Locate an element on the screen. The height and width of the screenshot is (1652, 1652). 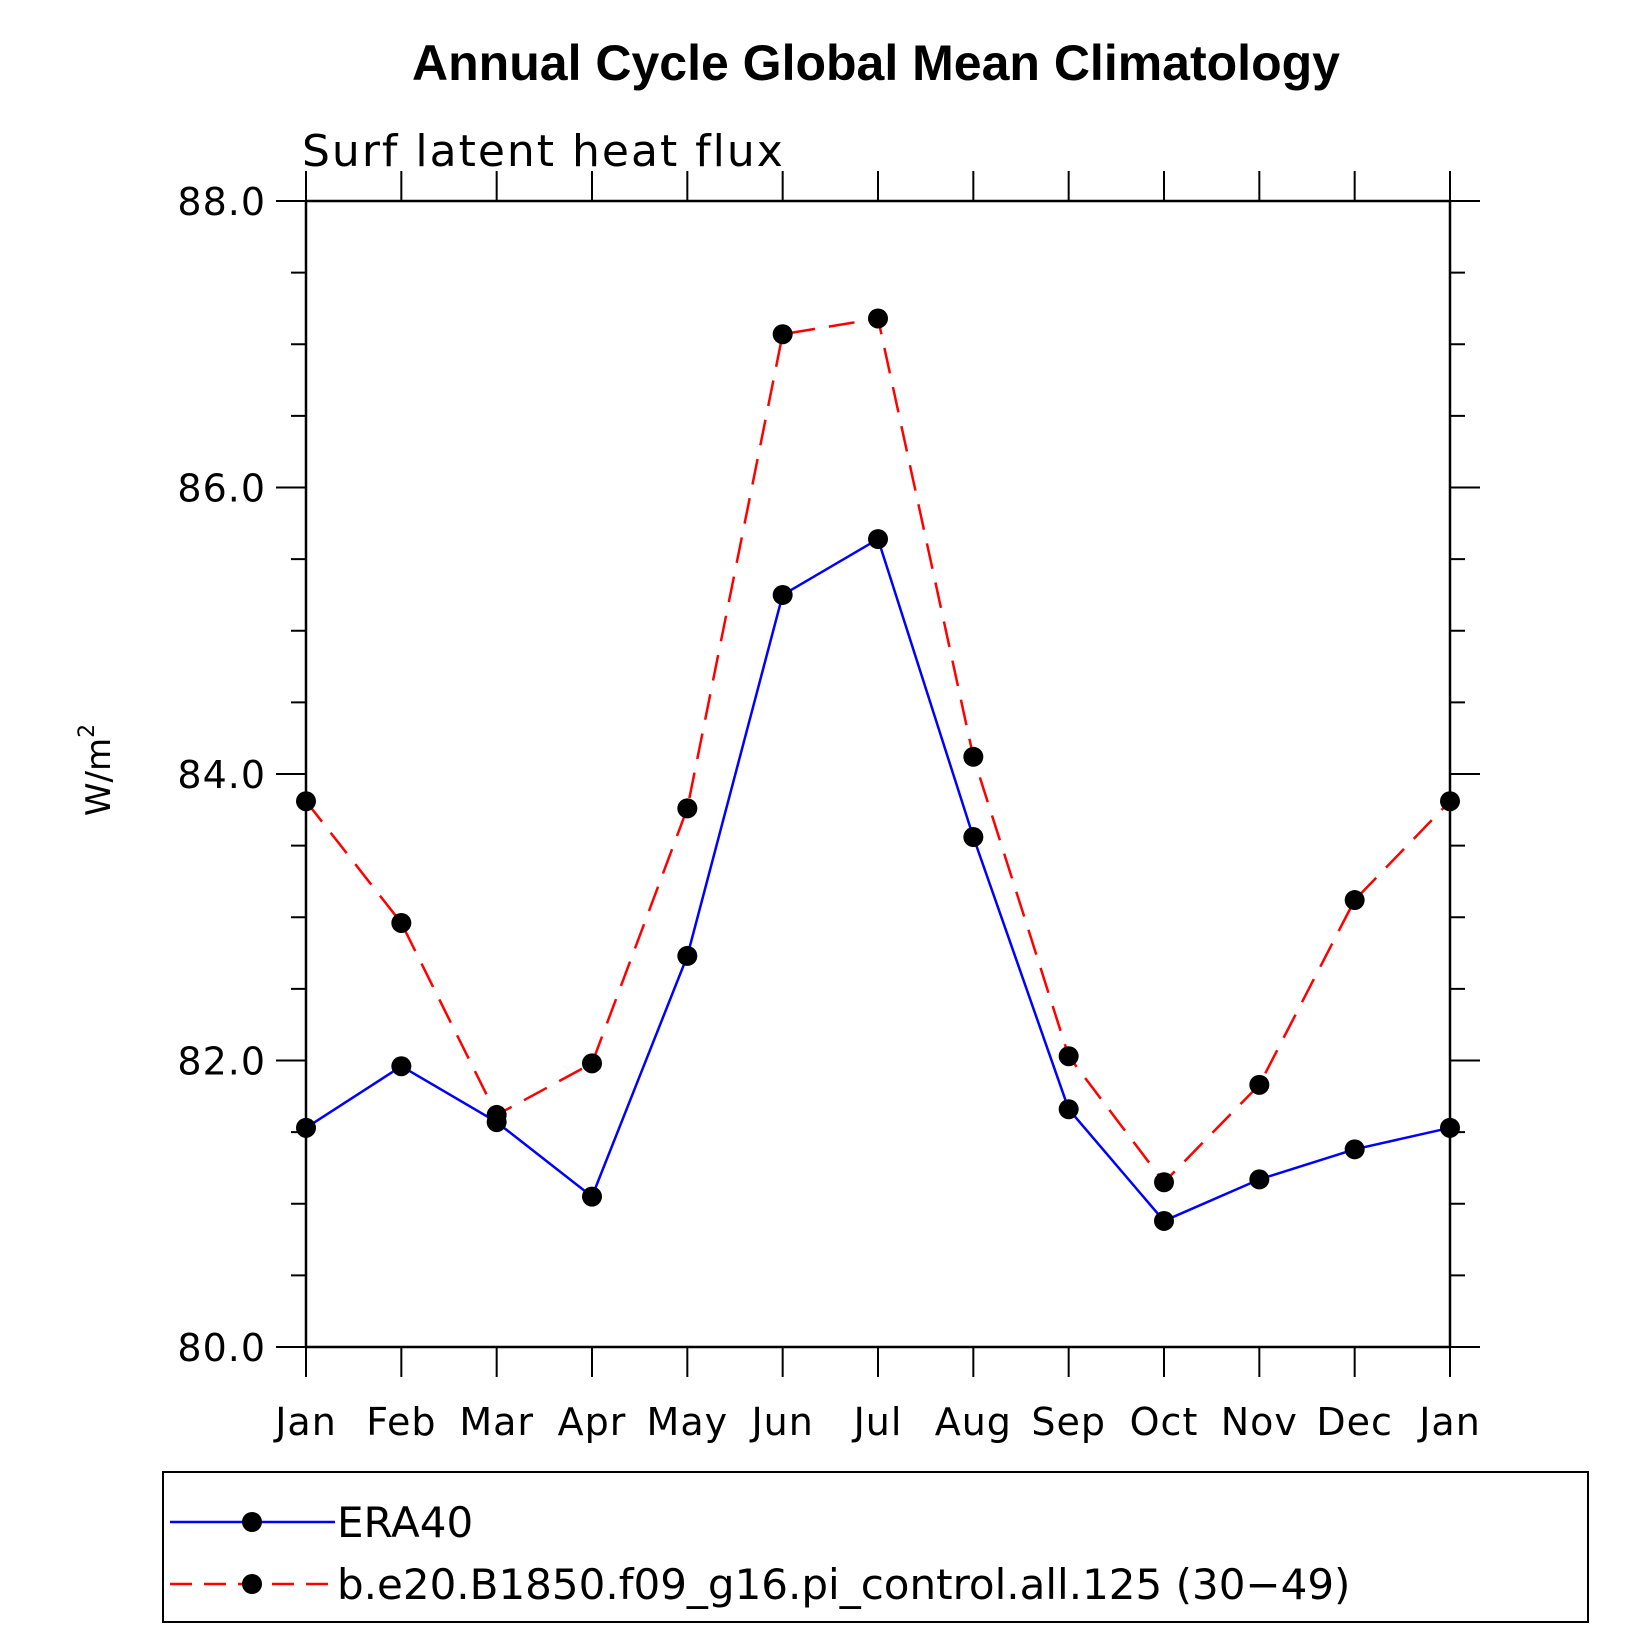
legend-entry: ERA40 is located at coordinates (321, 1522).